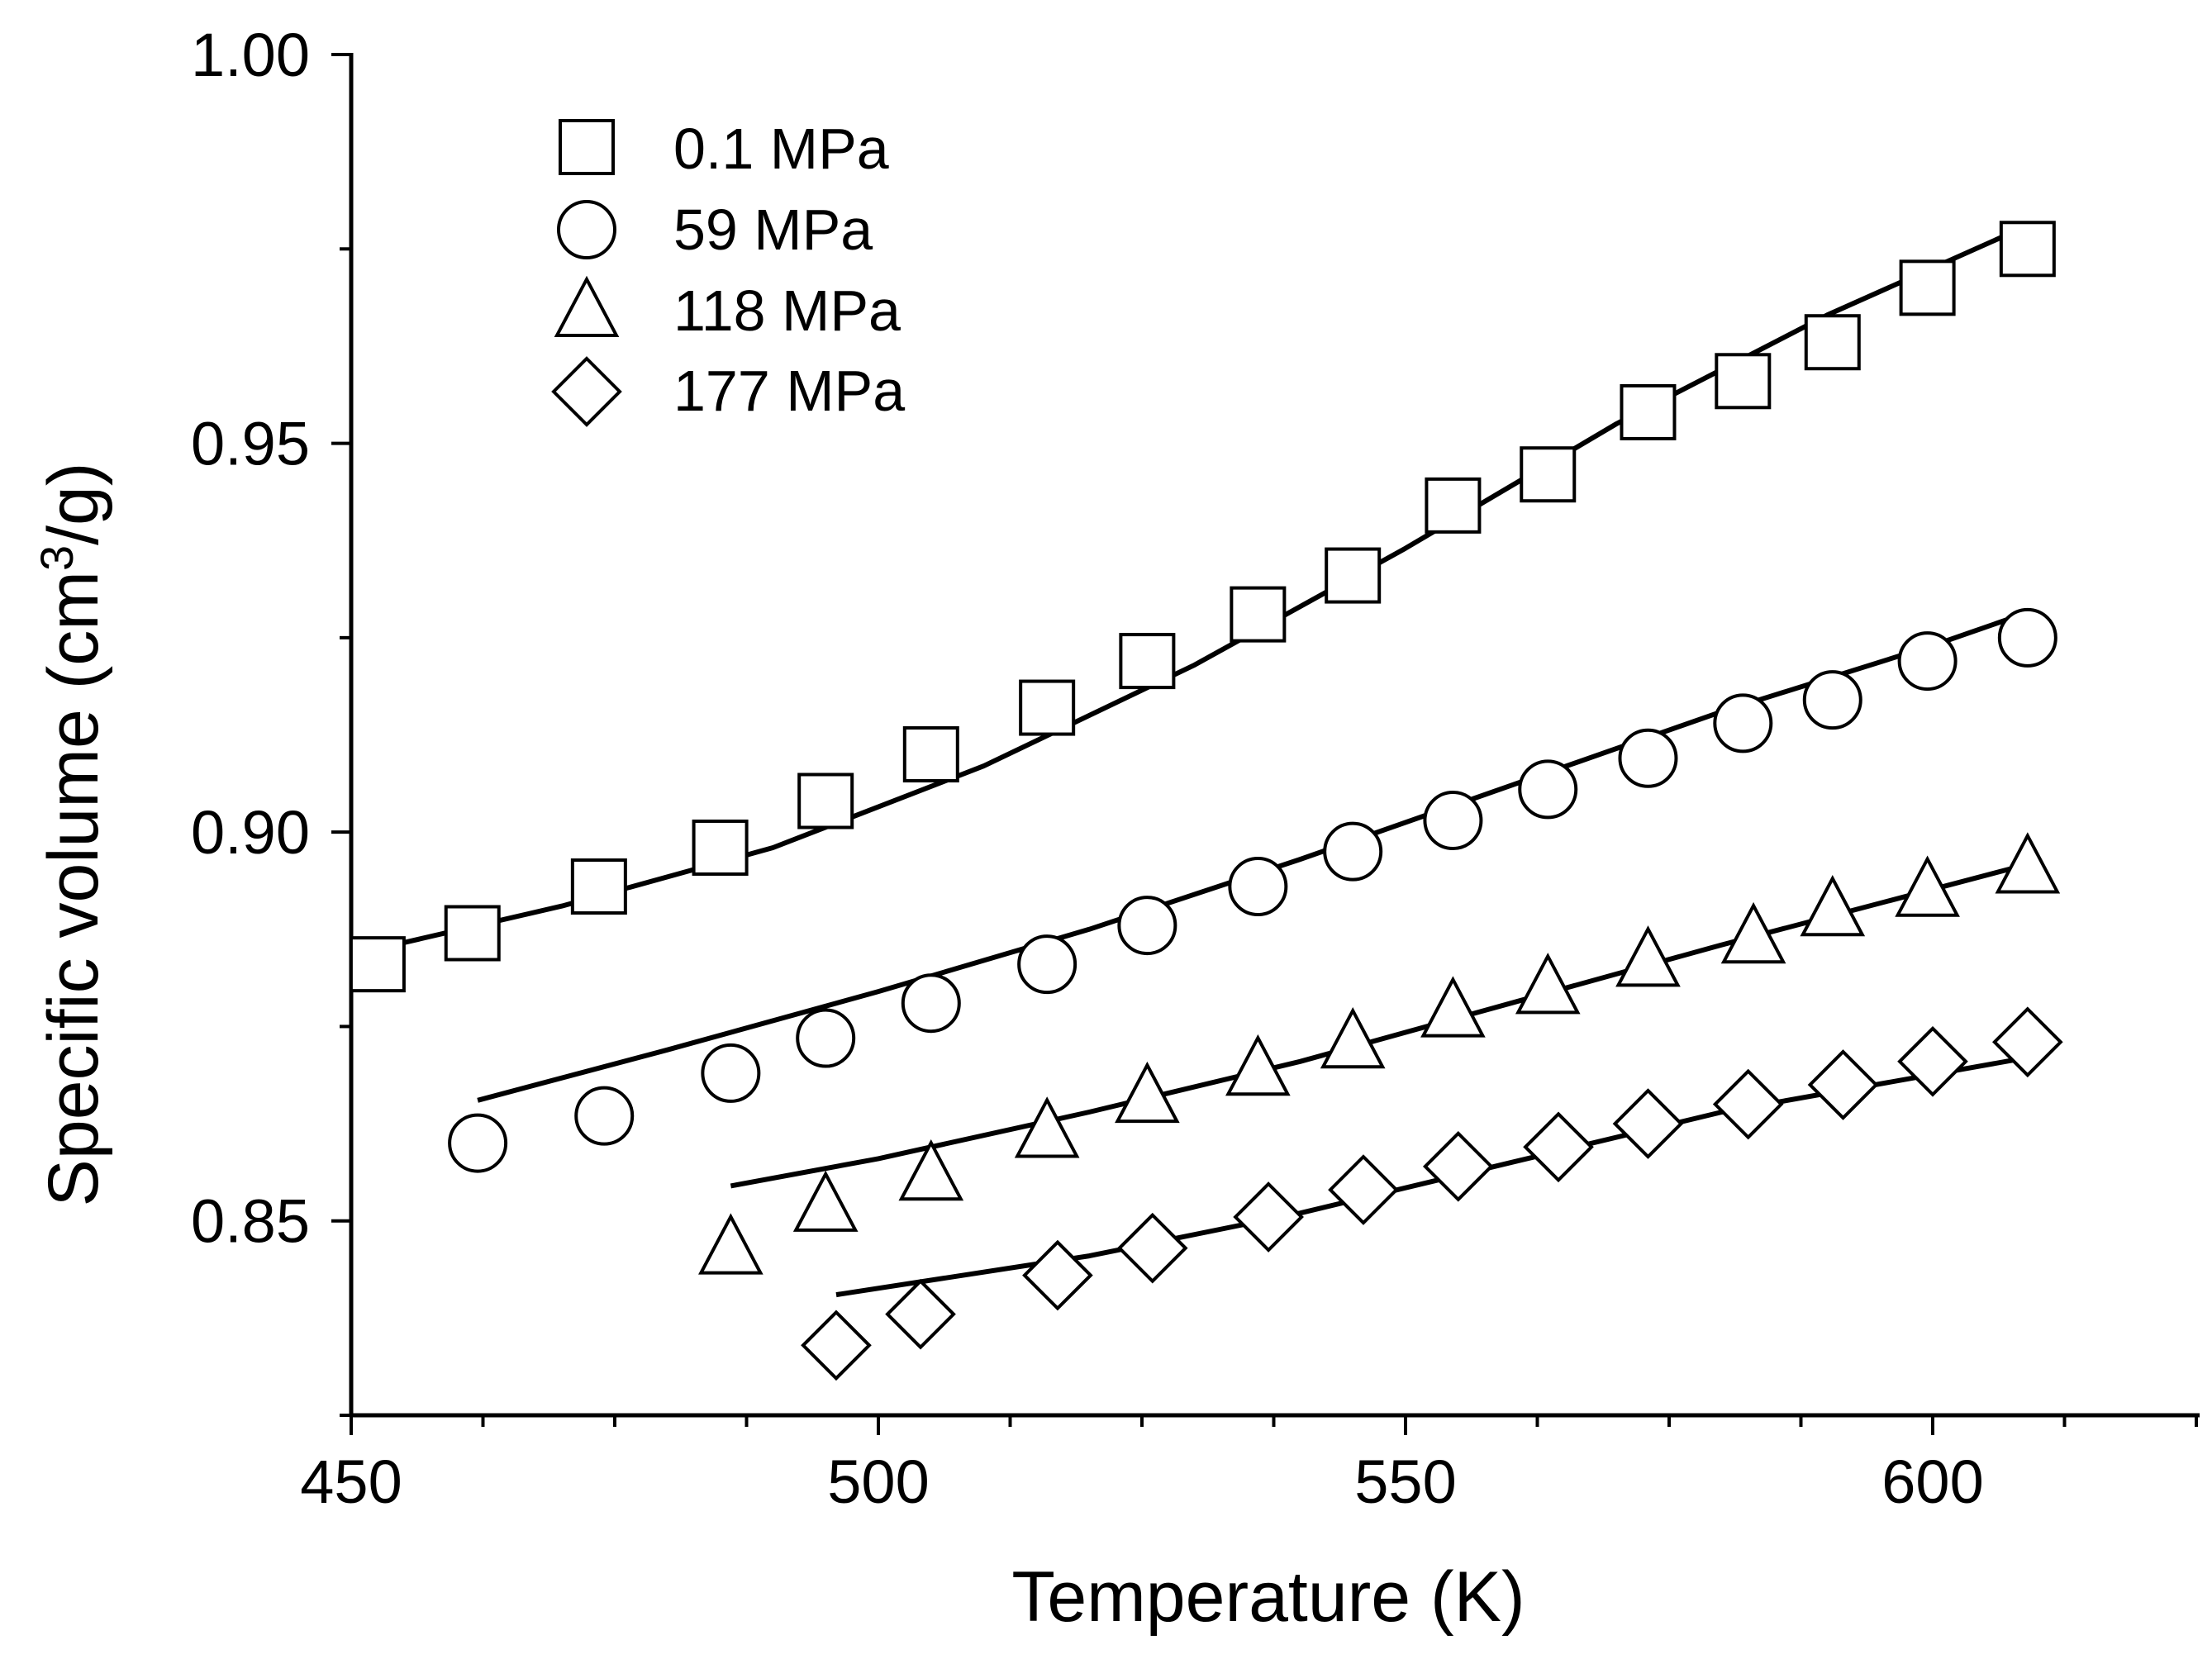 This screenshot has width=2212, height=1659. Describe the element at coordinates (1268, 1597) in the screenshot. I see `x-axis-title: Temperature (K)` at that location.